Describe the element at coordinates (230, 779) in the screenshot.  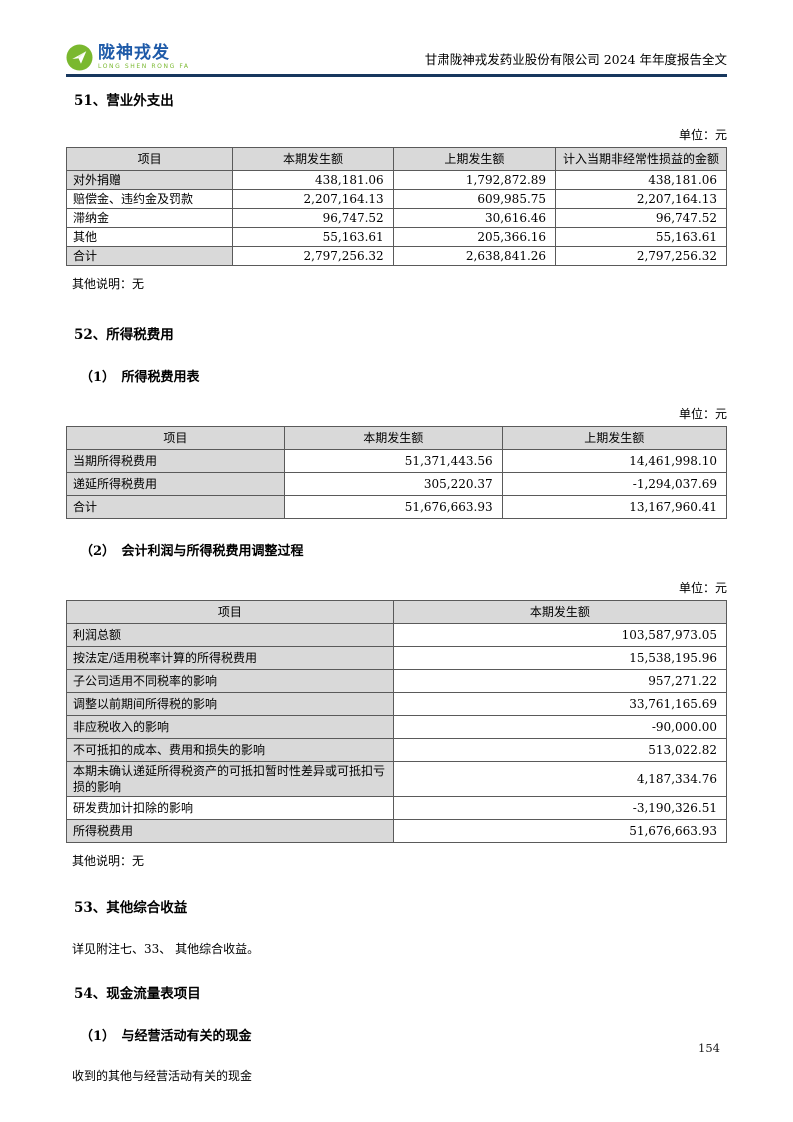
I see `cell-item: 本期未确认递延所得税资产的可抵扣暂时性差异或可抵扣亏损的影响` at that location.